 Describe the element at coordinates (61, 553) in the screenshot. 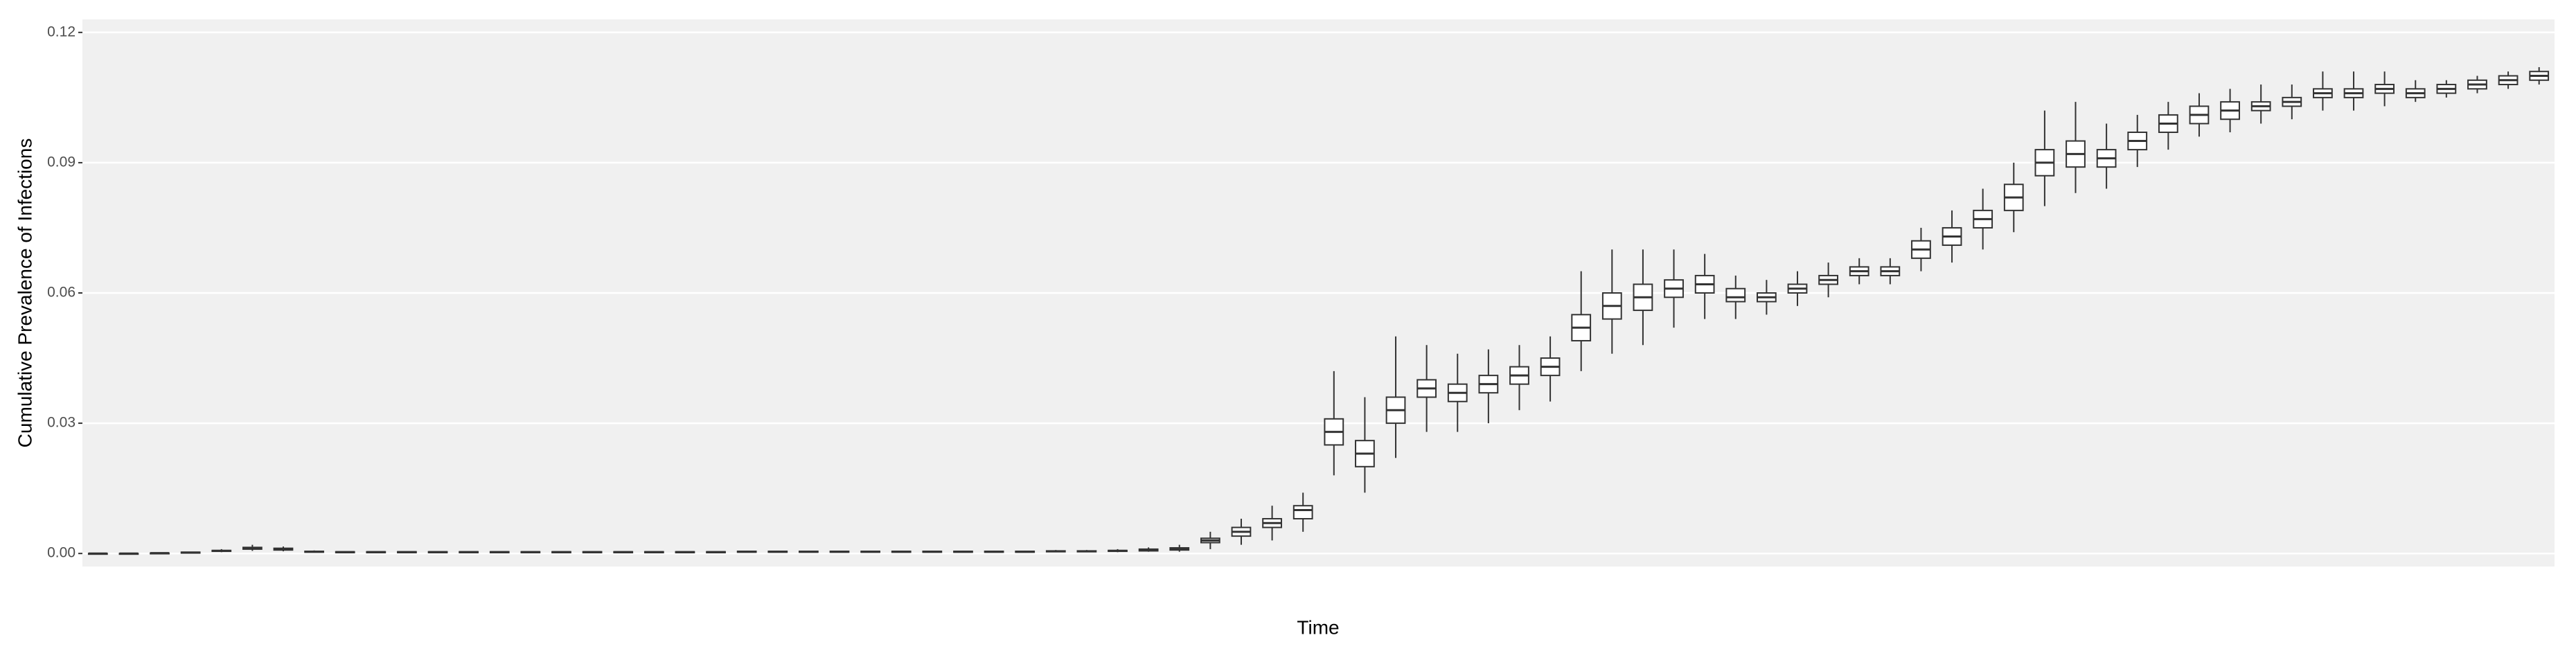

I see `y-tick-label: 0.00` at that location.